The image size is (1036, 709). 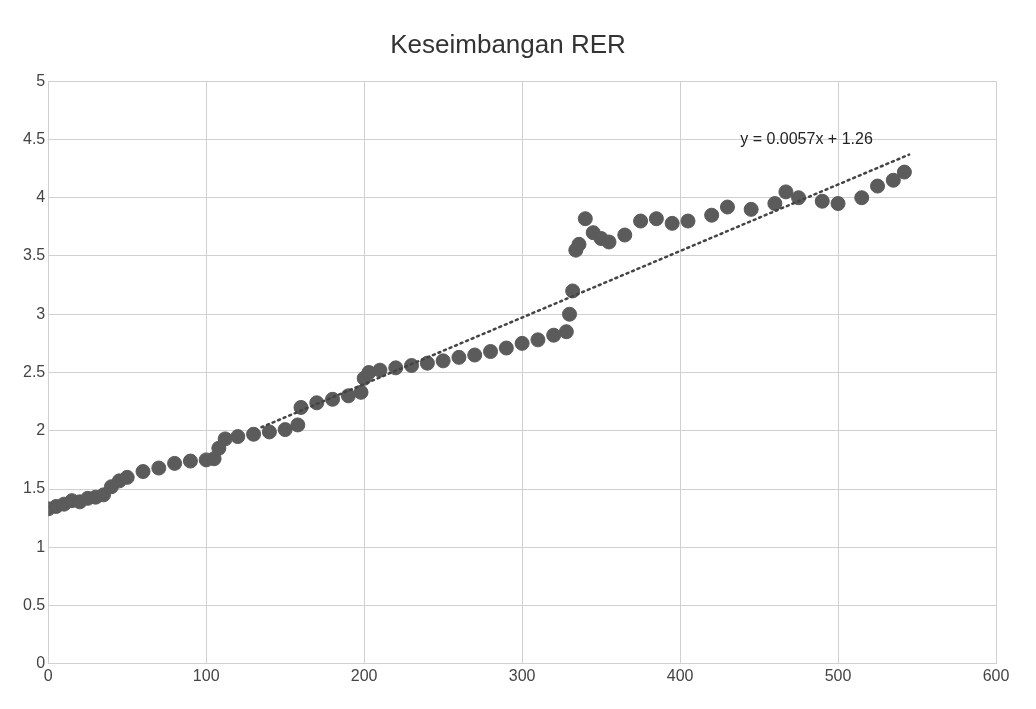 I want to click on x-tick-label: 600, so click(x=996, y=675).